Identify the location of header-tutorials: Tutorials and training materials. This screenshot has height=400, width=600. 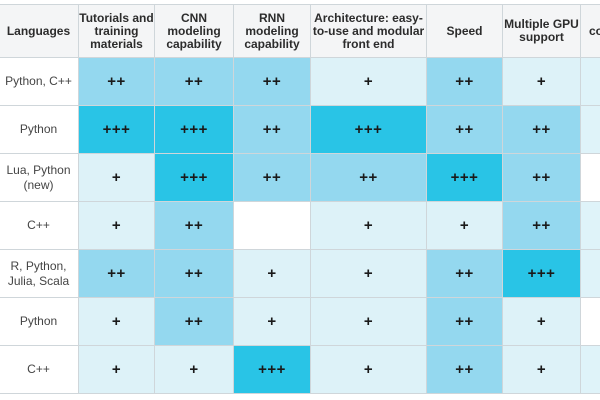
(116, 31).